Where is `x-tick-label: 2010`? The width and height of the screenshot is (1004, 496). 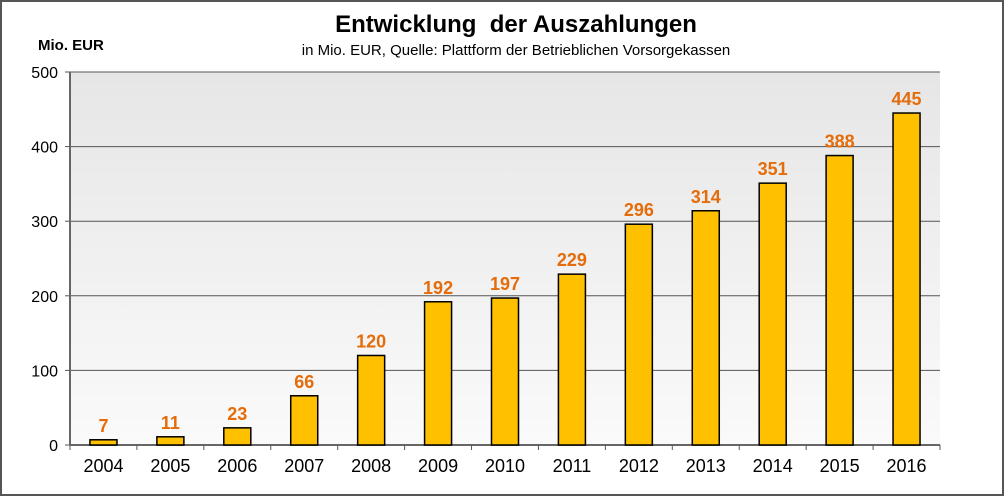
x-tick-label: 2010 is located at coordinates (505, 466).